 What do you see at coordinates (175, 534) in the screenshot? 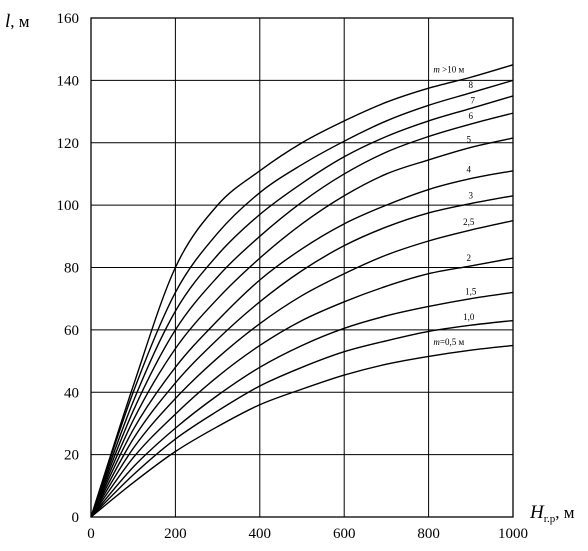
I see `x-tick-label: 200` at bounding box center [175, 534].